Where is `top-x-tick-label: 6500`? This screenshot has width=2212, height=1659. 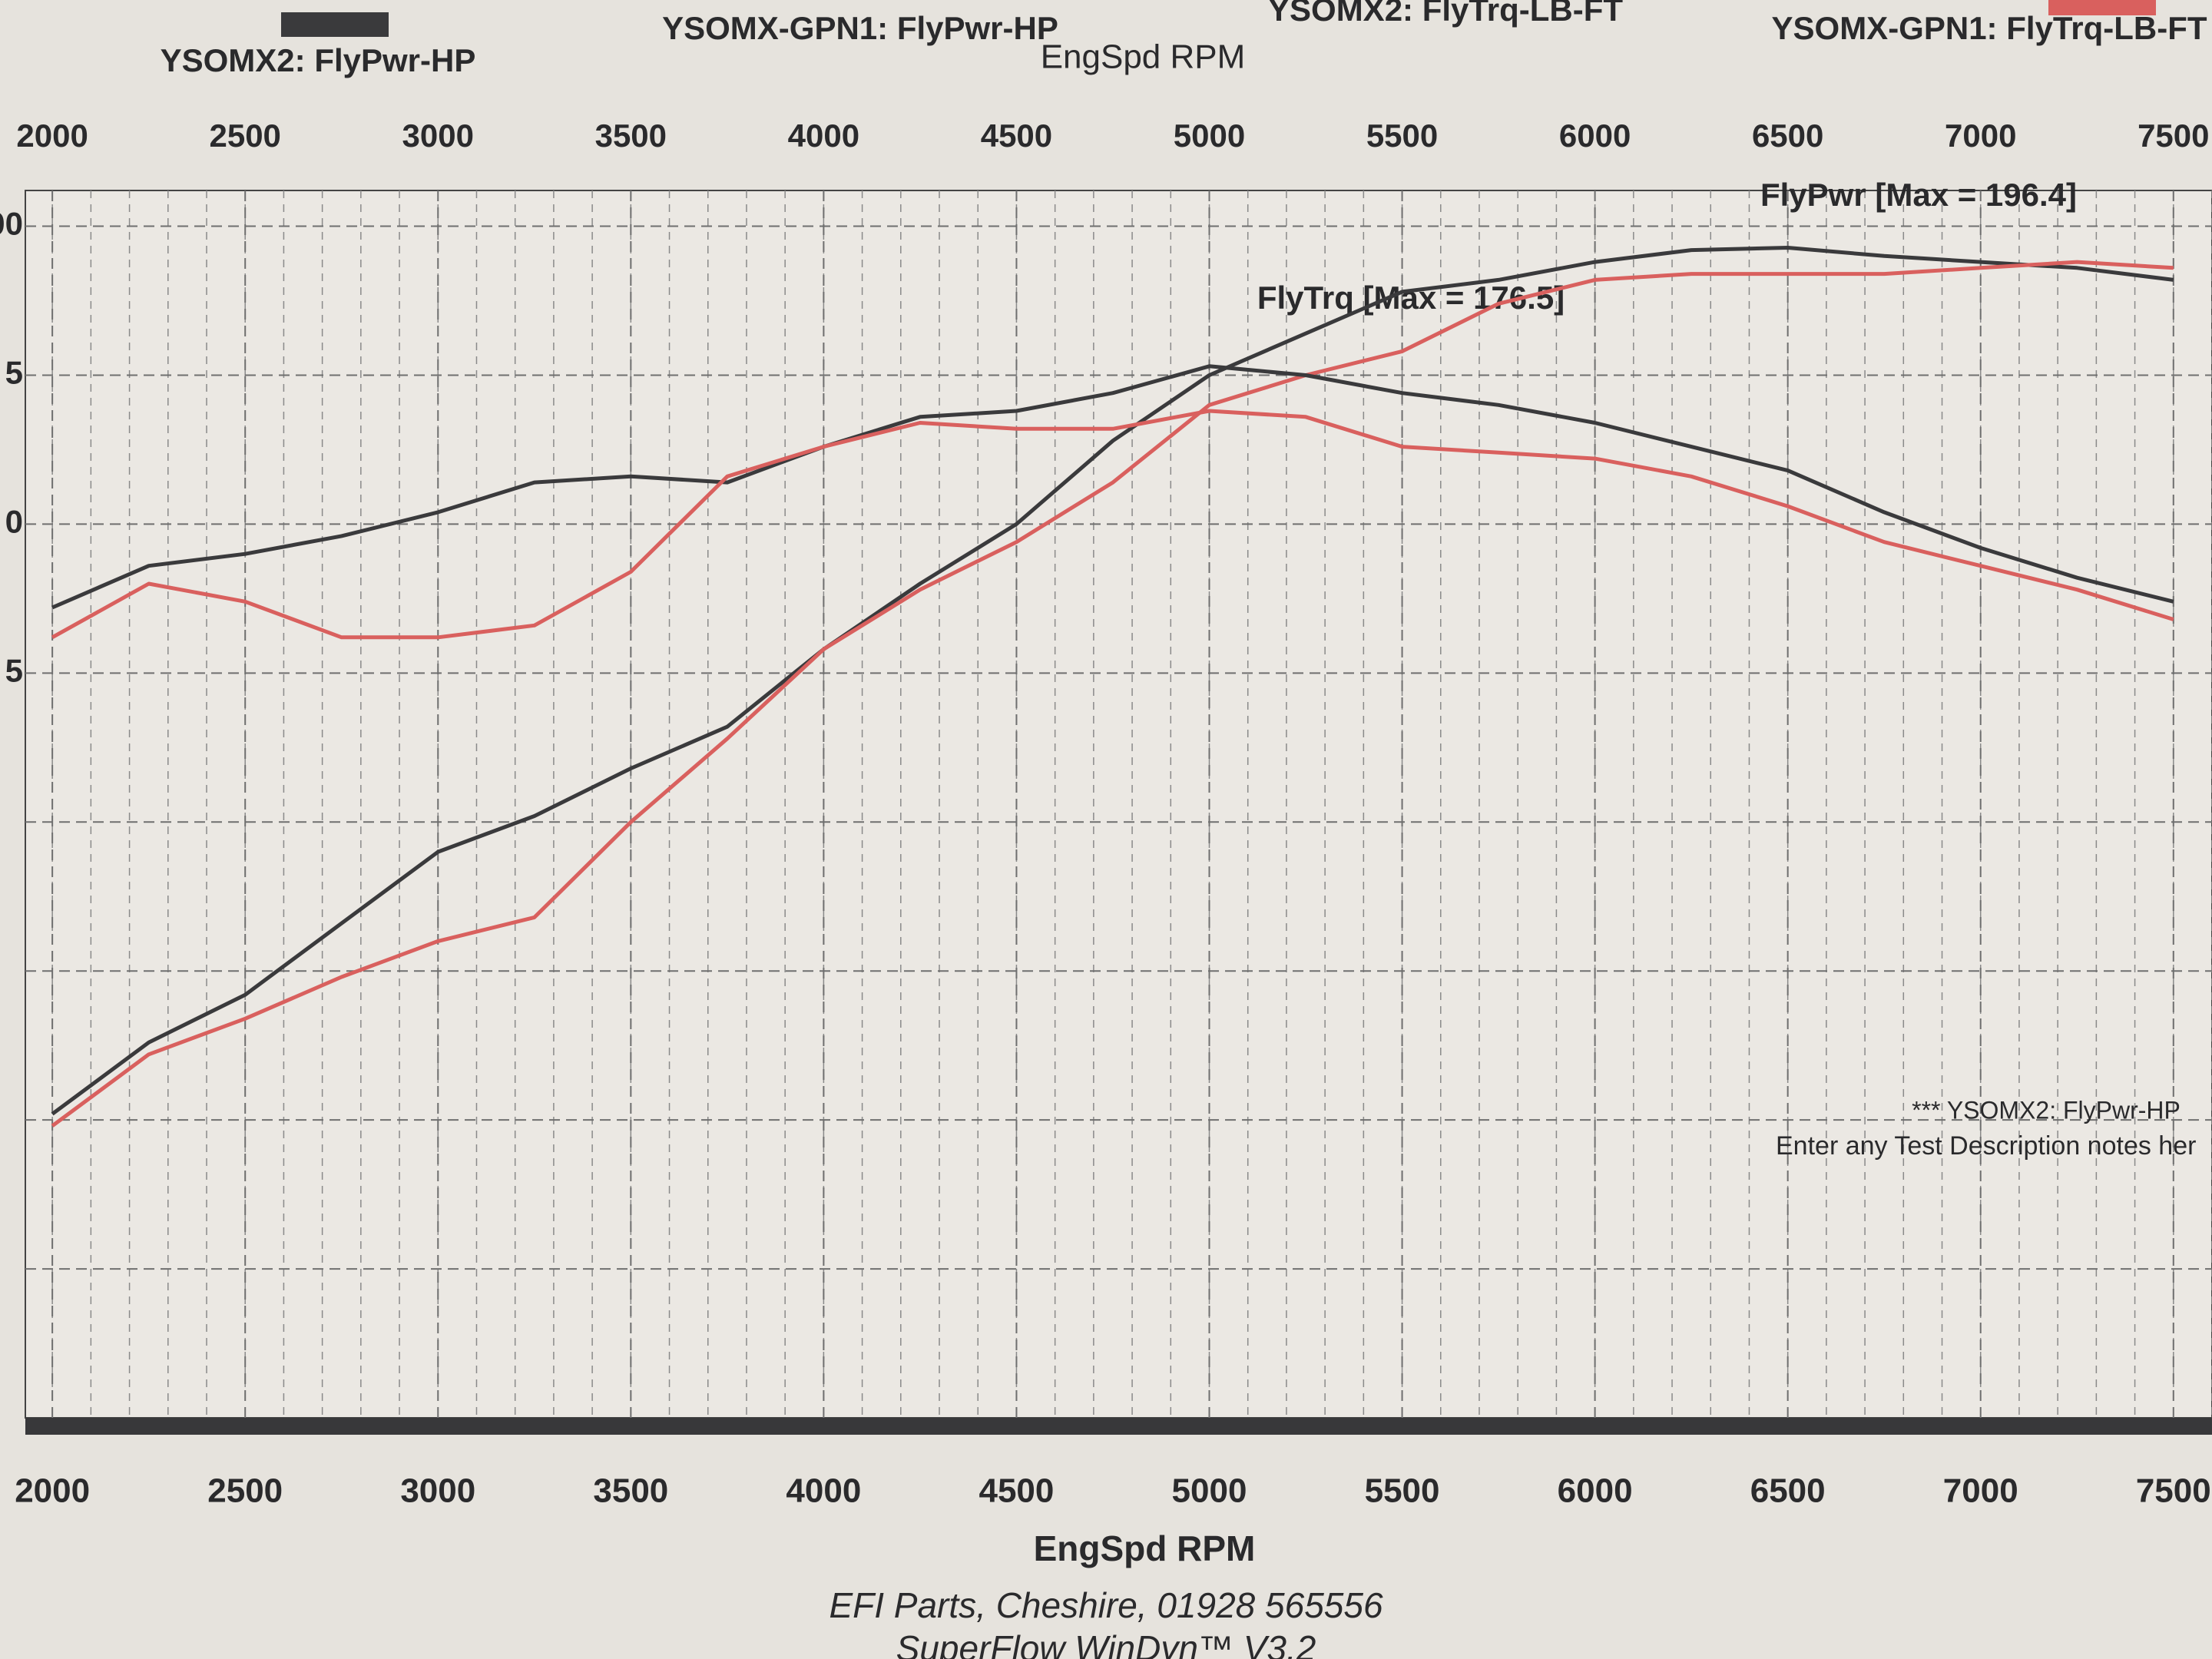
top-x-tick-label: 6500 is located at coordinates (1787, 136).